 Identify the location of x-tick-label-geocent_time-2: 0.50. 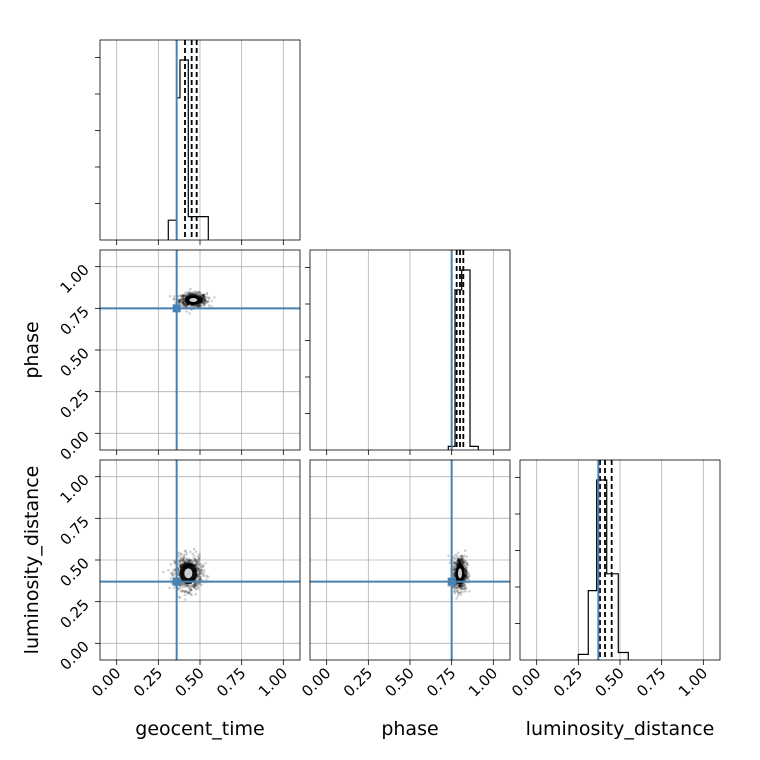
(189, 682).